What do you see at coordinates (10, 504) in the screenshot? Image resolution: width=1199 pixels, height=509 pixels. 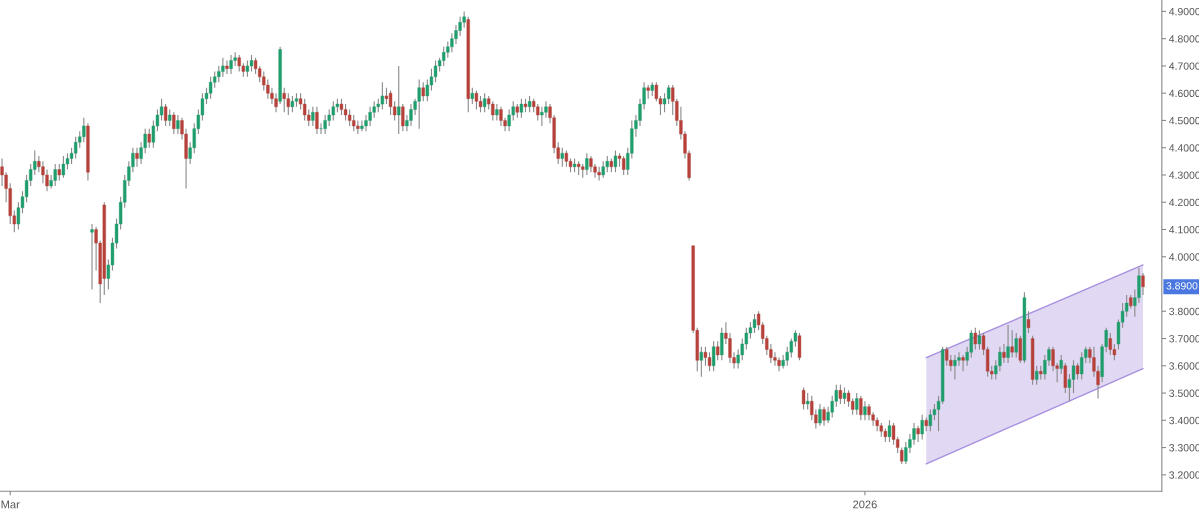 I see `x-tick-label: Mar` at bounding box center [10, 504].